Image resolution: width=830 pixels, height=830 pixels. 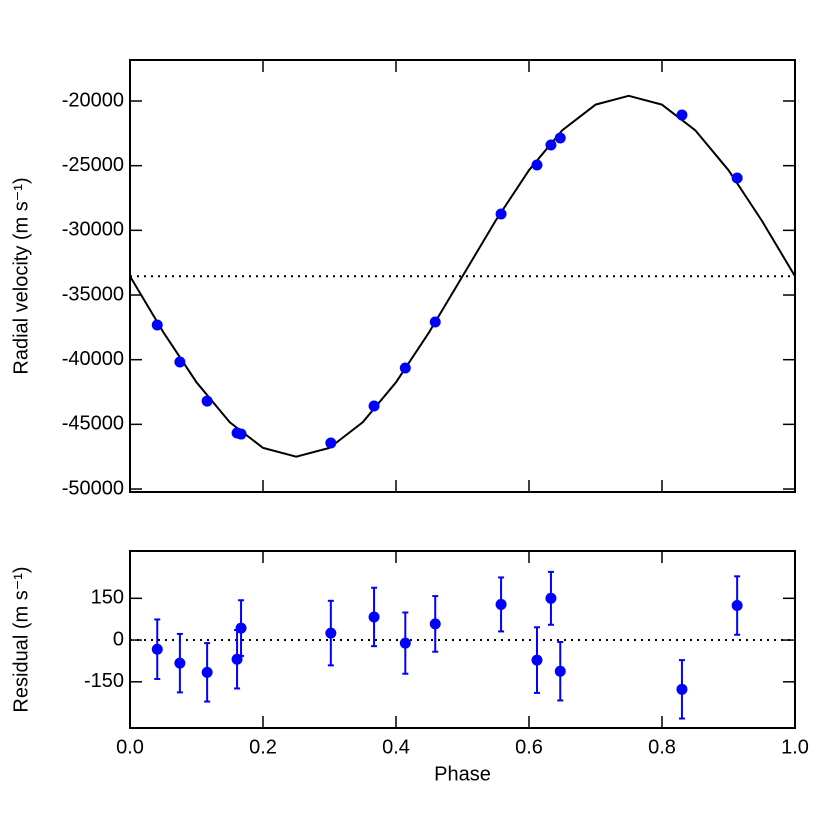 I want to click on y-tick-label: -20000, so click(x=93, y=100).